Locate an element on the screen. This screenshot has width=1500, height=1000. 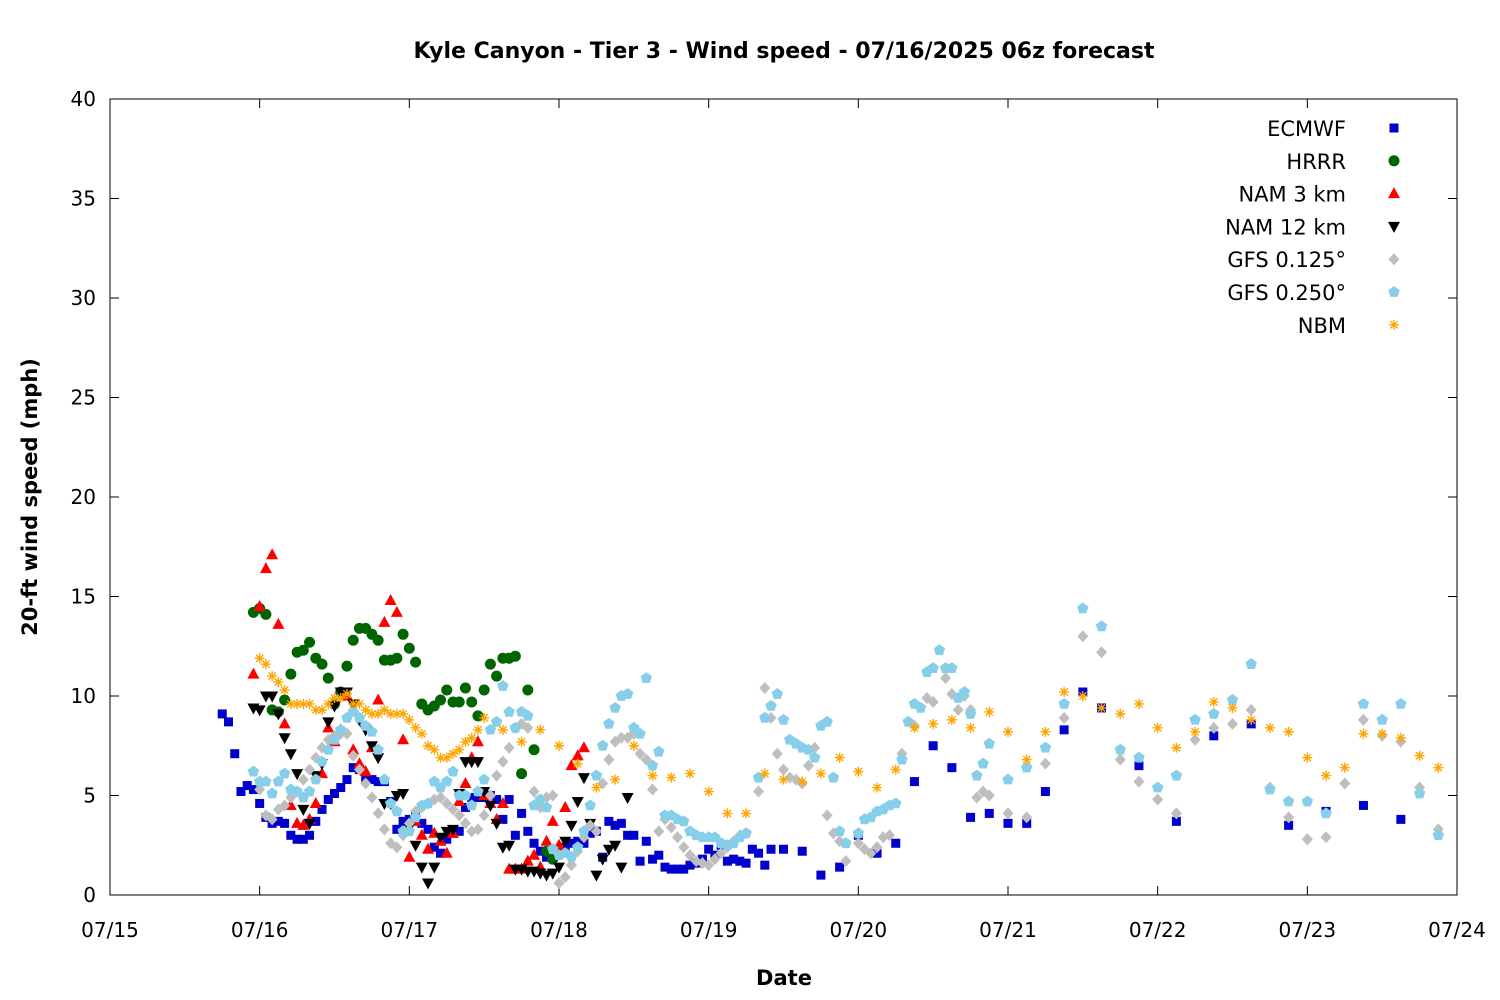
legend-entry-label: ECMWF is located at coordinates (1306, 129).